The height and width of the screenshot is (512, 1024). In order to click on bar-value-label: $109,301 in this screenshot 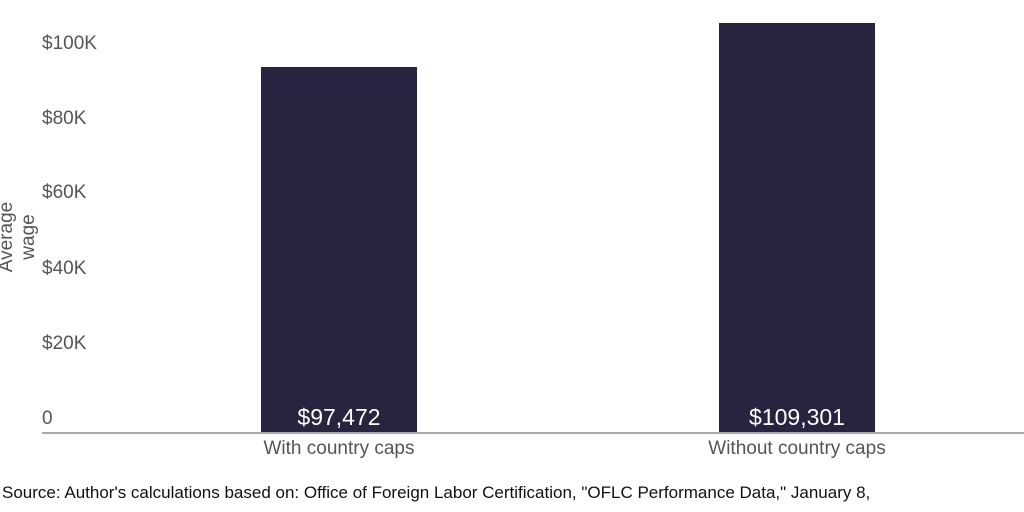, I will do `click(797, 417)`.